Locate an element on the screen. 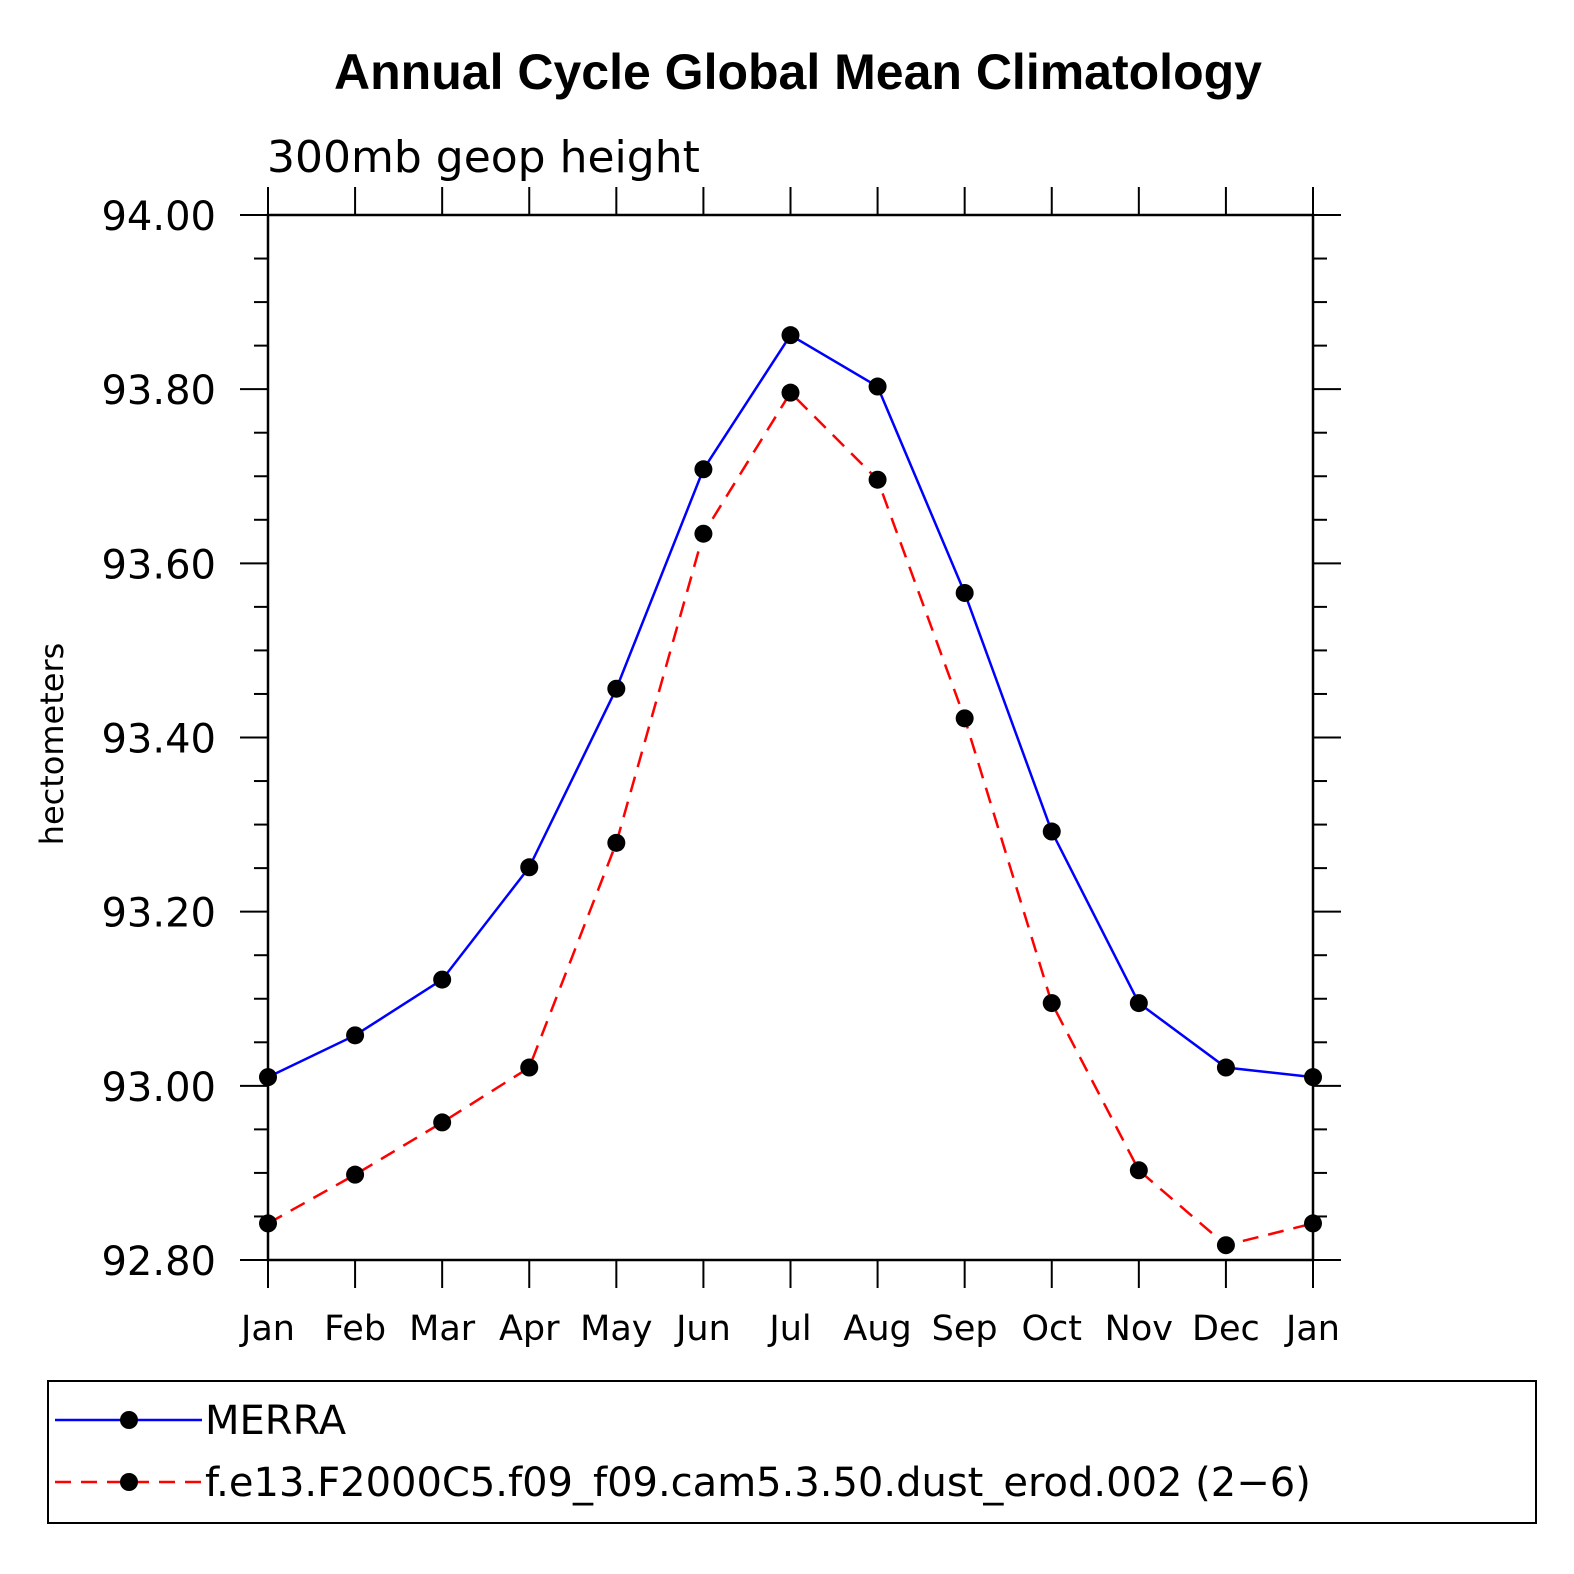 This screenshot has height=1574, width=1574. x-tick-label: Sep is located at coordinates (965, 1329).